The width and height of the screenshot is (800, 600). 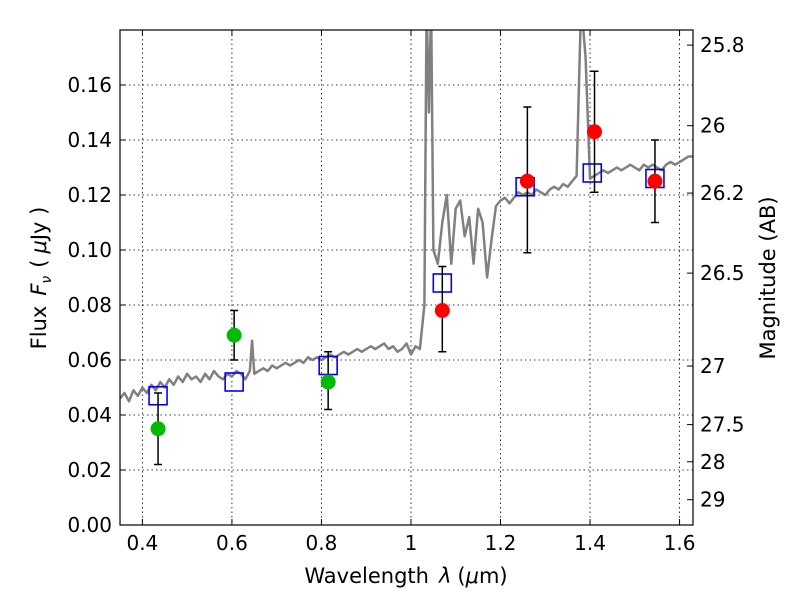 What do you see at coordinates (712, 126) in the screenshot?
I see `y2-tick-label: 26` at bounding box center [712, 126].